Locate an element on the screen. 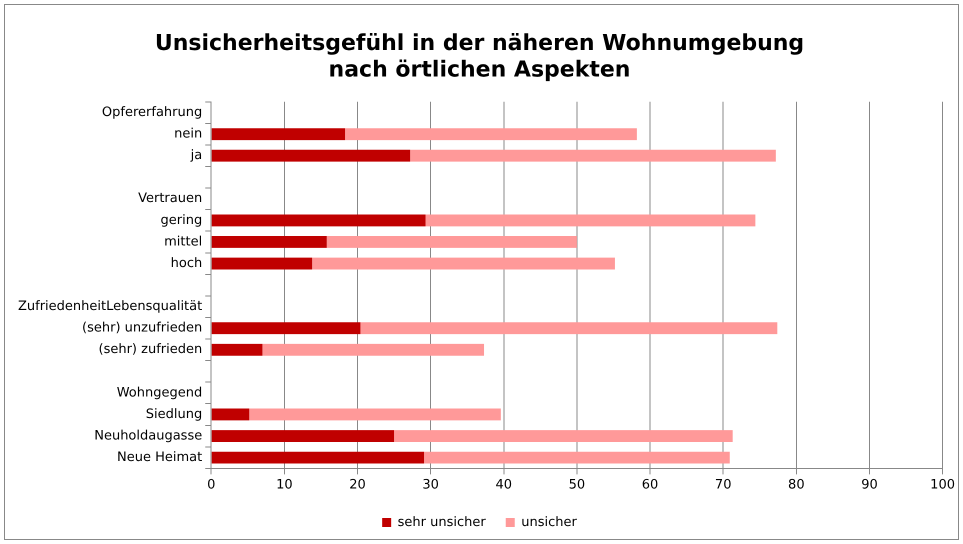  x-tick-label: 90 is located at coordinates (869, 485).